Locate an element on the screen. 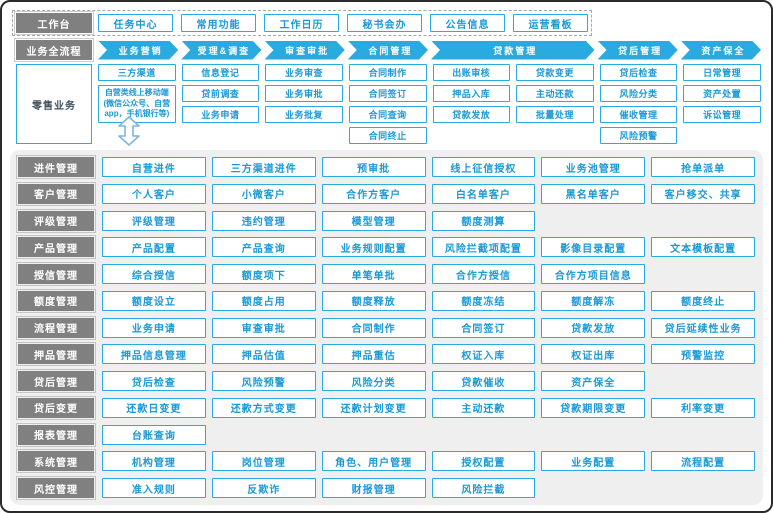 This screenshot has height=513, width=773. module-item: 贷后延续性业务 is located at coordinates (703, 327).